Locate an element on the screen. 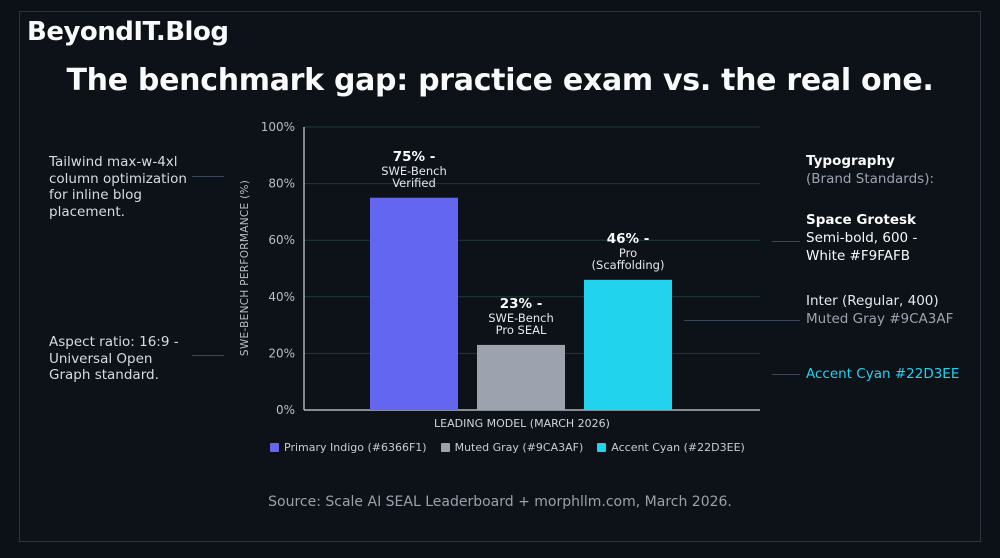 The height and width of the screenshot is (558, 1000). font2-spec: Inter (Regular, 400) is located at coordinates (872, 301).